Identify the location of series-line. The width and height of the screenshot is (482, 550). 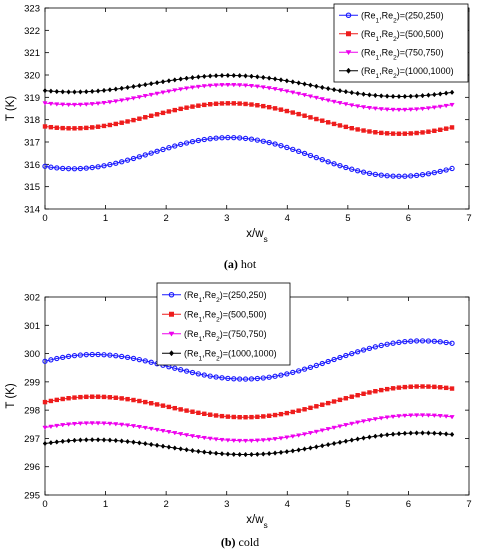
(248, 85).